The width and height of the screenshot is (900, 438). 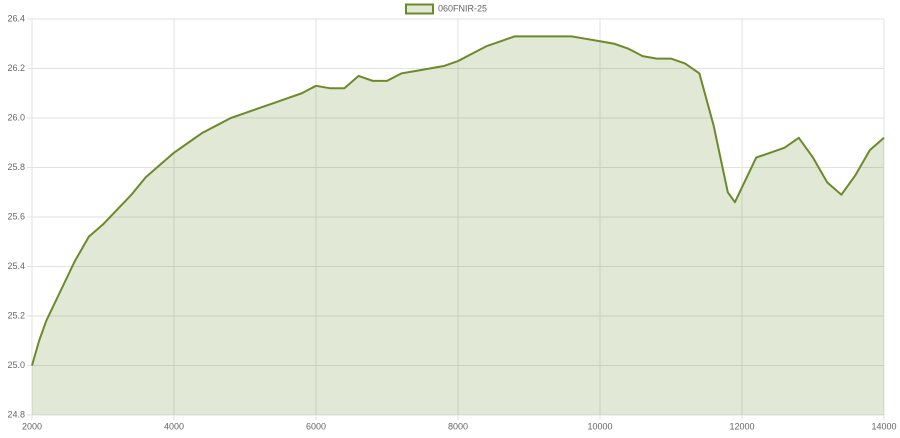 I want to click on x-tick-label: 12000, so click(x=741, y=426).